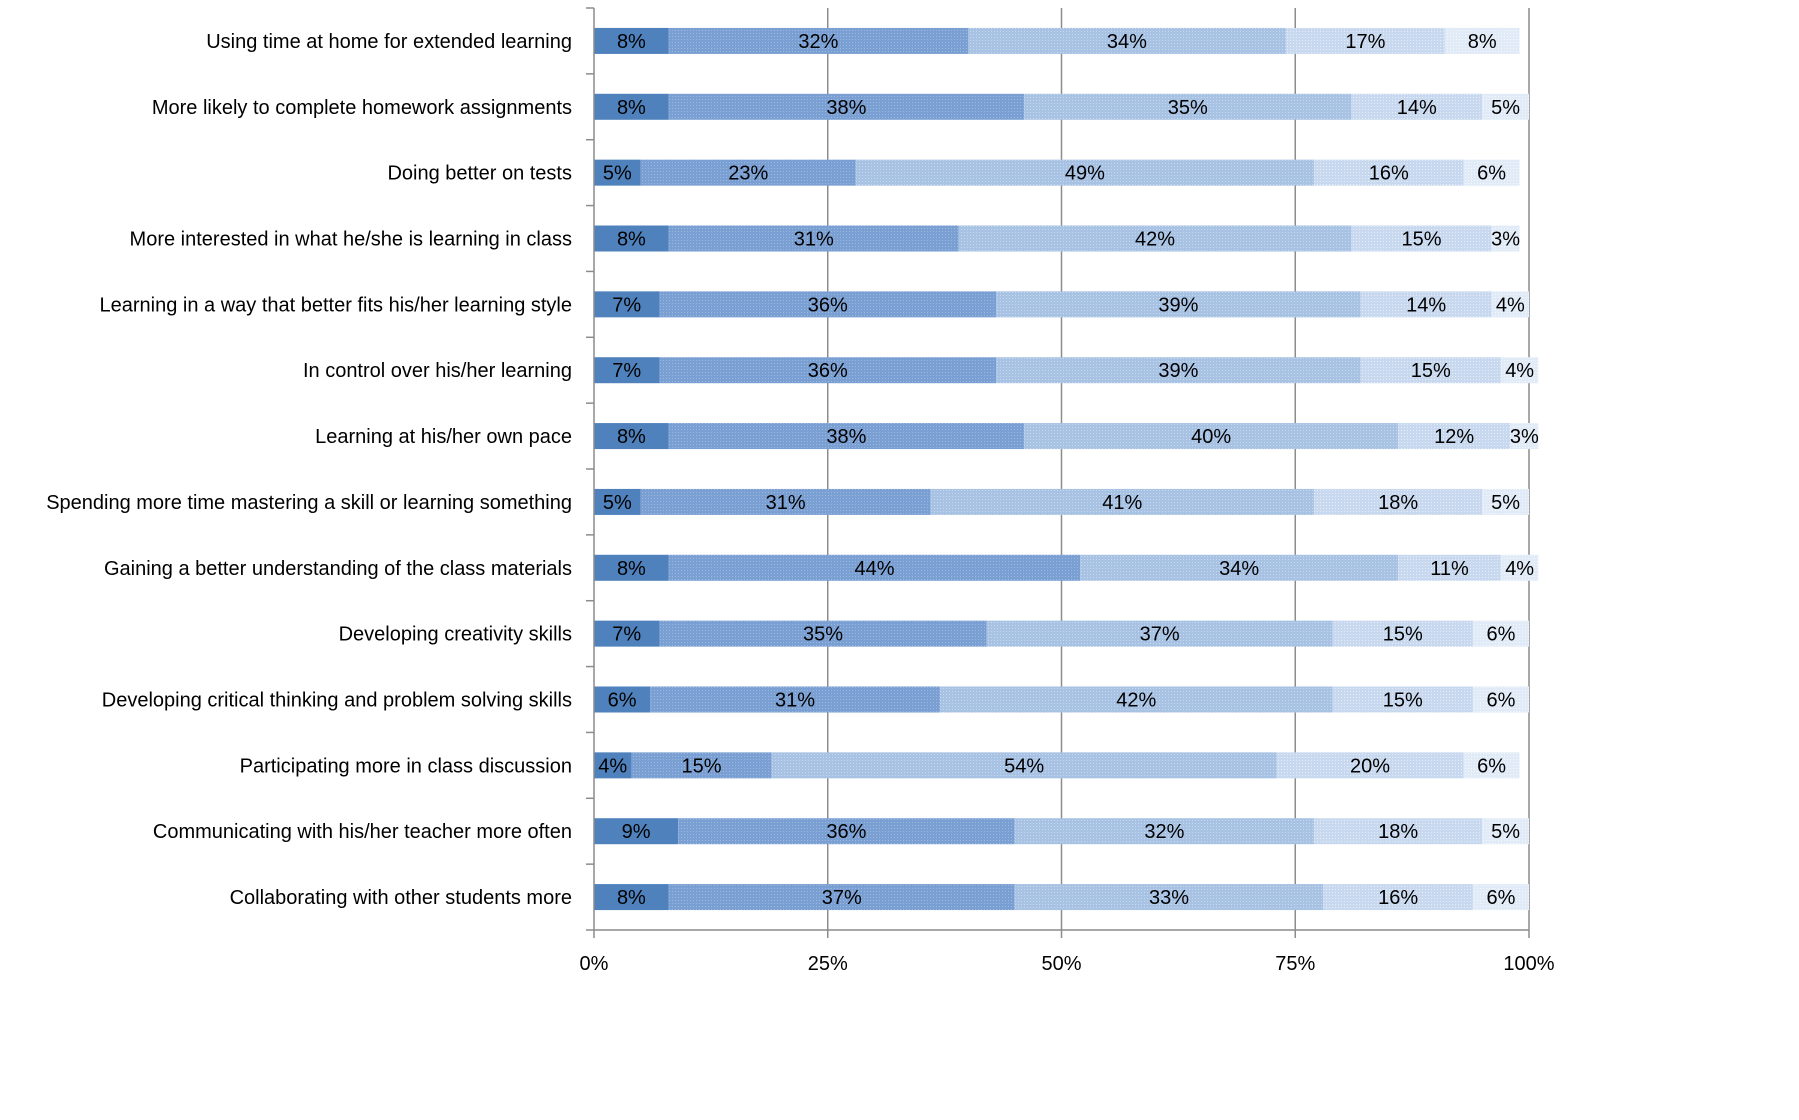  Describe the element at coordinates (1454, 437) in the screenshot. I see `data-label: 12%` at that location.